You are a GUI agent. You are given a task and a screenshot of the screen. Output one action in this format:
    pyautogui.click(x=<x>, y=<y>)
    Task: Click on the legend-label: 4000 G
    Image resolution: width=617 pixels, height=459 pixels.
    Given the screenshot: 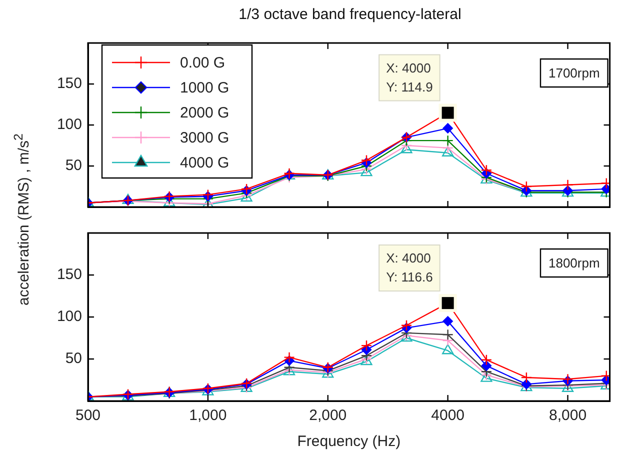 What is the action you would take?
    pyautogui.click(x=205, y=163)
    